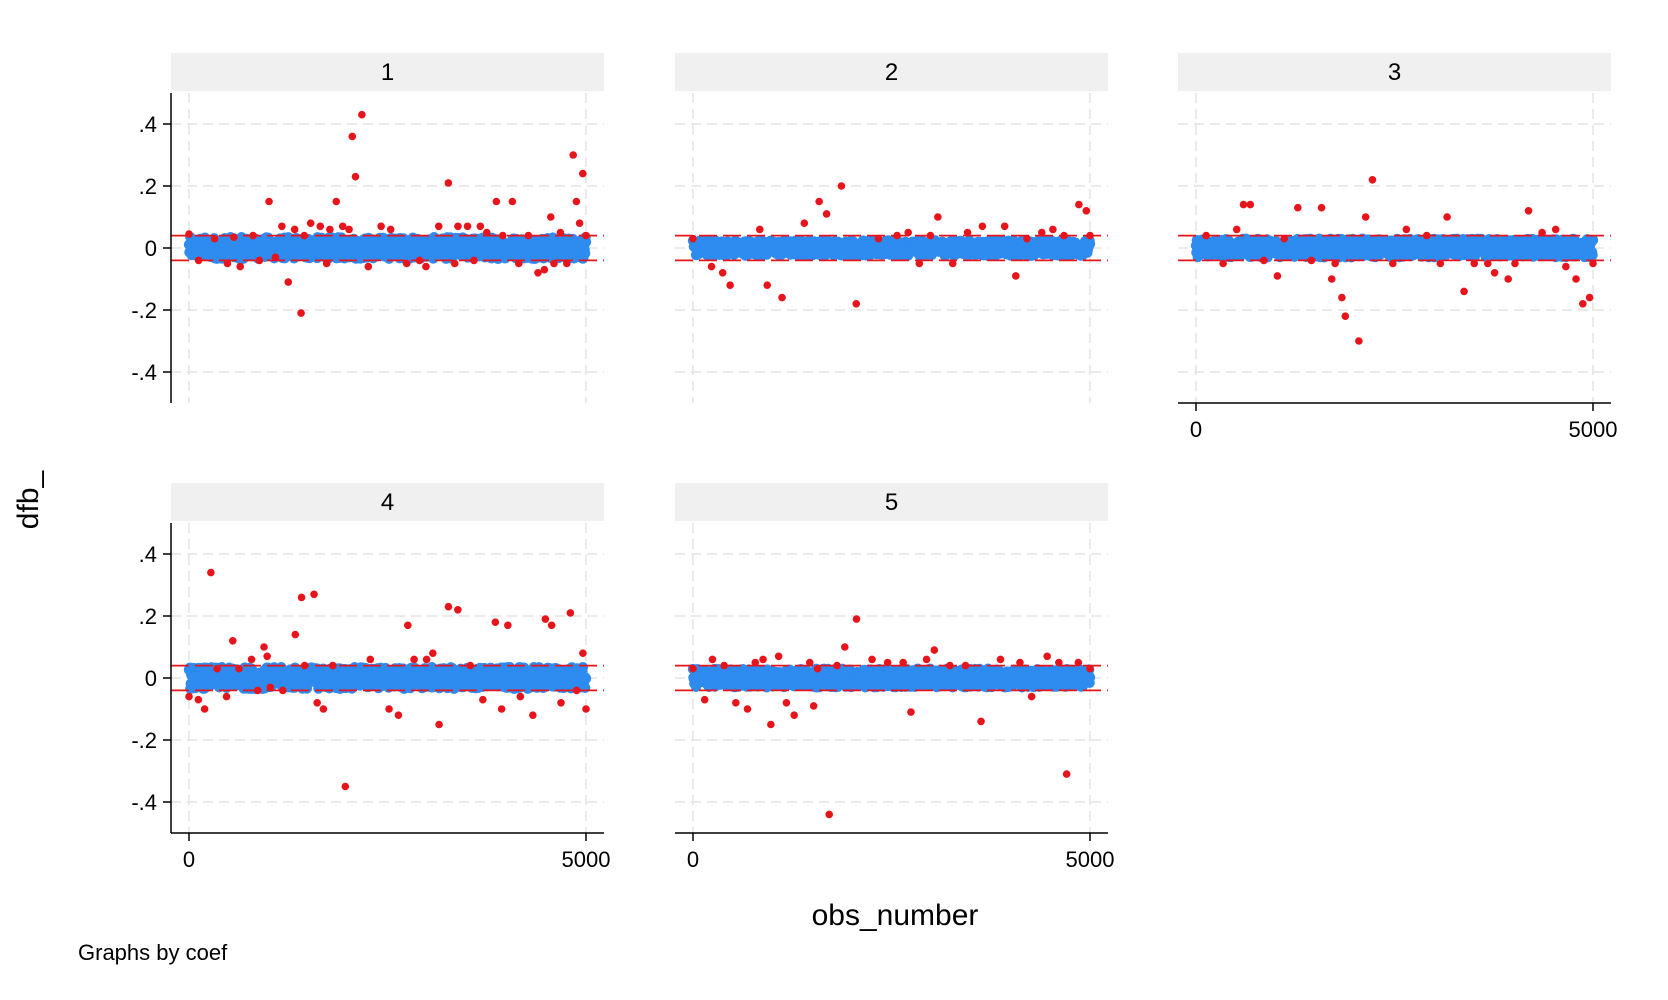 Image resolution: width=1668 pixels, height=1000 pixels. What do you see at coordinates (387, 502) in the screenshot?
I see `panel-strip-label: 4` at bounding box center [387, 502].